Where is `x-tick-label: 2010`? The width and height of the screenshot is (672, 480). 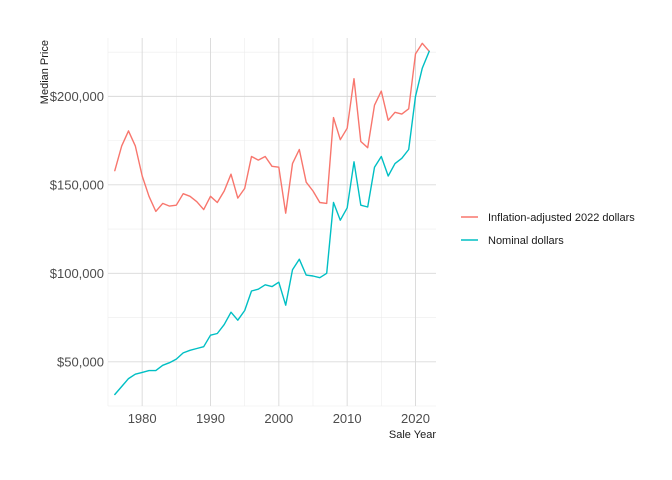 x-tick-label: 2010 is located at coordinates (347, 418).